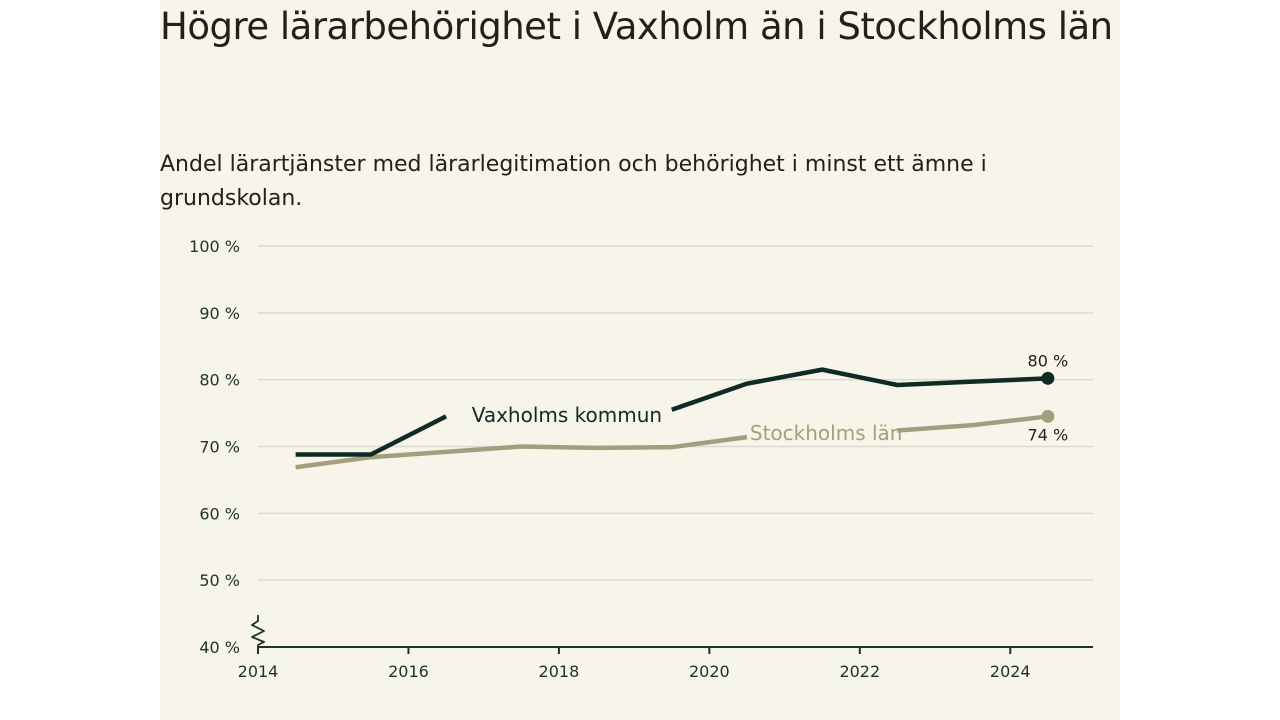 This screenshot has height=720, width=1280. I want to click on series-label: Stockholms län, so click(826, 433).